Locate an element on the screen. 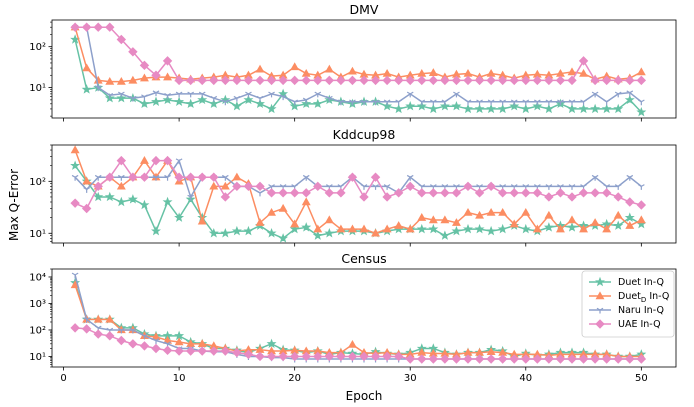 Image resolution: width=694 pixels, height=407 pixels. legend-label-duetd: DuetD In-Q is located at coordinates (643, 297).